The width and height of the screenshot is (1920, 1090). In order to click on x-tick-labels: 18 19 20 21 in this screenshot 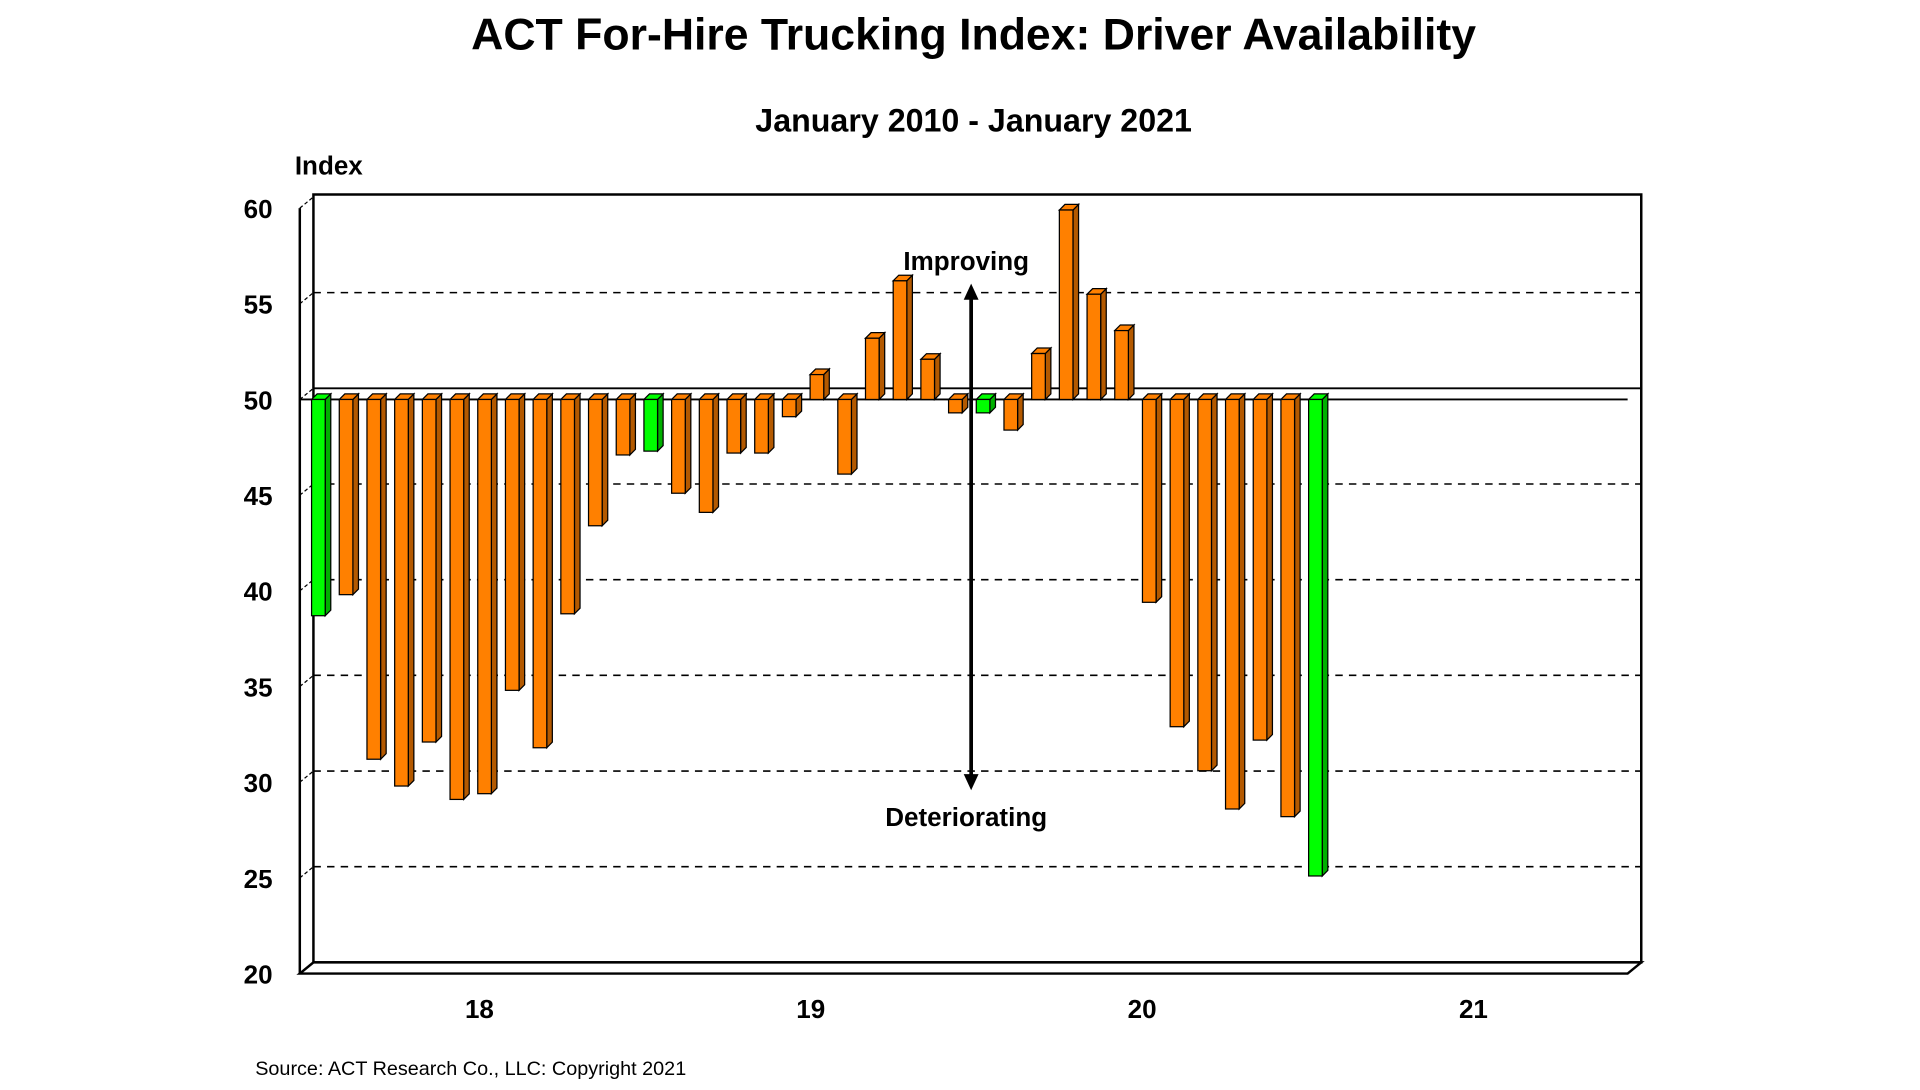, I will do `click(976, 1009)`.